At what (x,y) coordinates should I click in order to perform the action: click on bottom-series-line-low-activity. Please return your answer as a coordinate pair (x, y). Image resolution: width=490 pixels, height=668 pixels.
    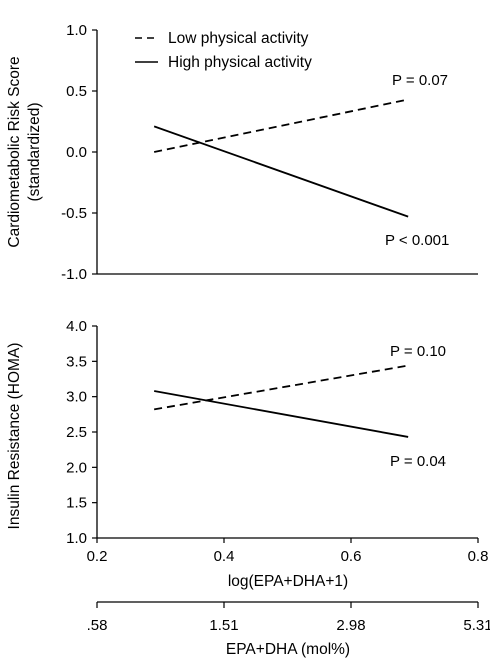
    Looking at the image, I should click on (281, 387).